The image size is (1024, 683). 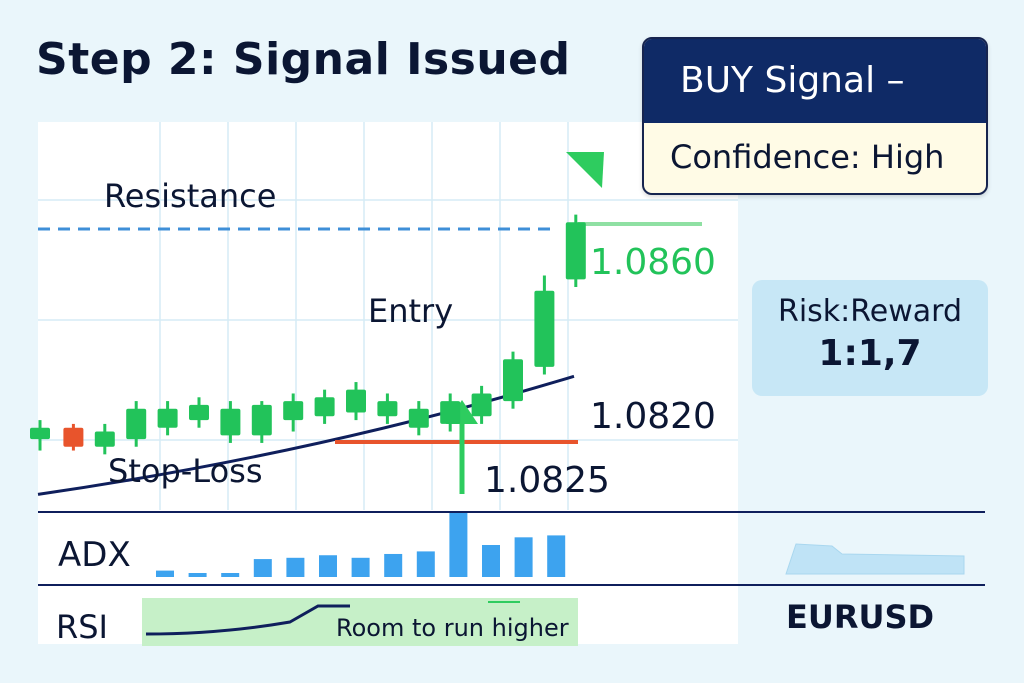 I want to click on current-price-label: 1.0820, so click(x=653, y=416).